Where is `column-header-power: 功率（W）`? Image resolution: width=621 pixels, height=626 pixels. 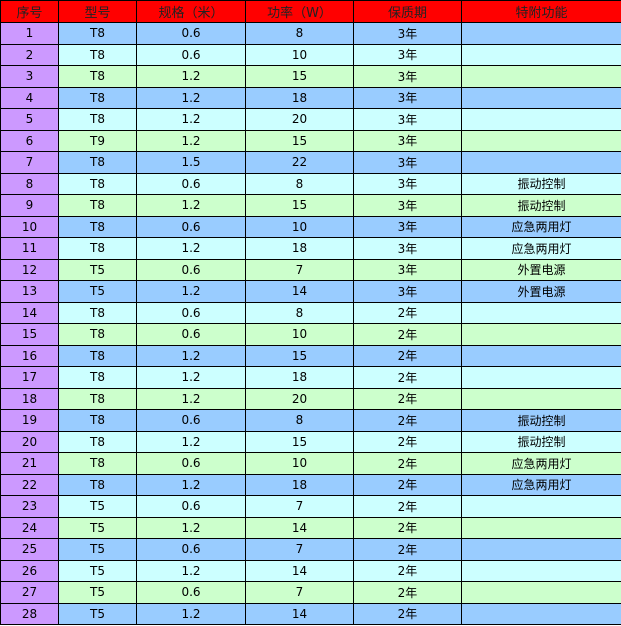 column-header-power: 功率（W） is located at coordinates (299, 11).